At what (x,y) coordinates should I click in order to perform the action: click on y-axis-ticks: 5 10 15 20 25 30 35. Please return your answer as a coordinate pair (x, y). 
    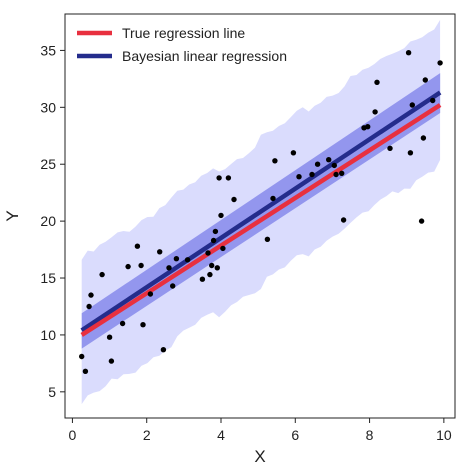
    Looking at the image, I should click on (52, 221).